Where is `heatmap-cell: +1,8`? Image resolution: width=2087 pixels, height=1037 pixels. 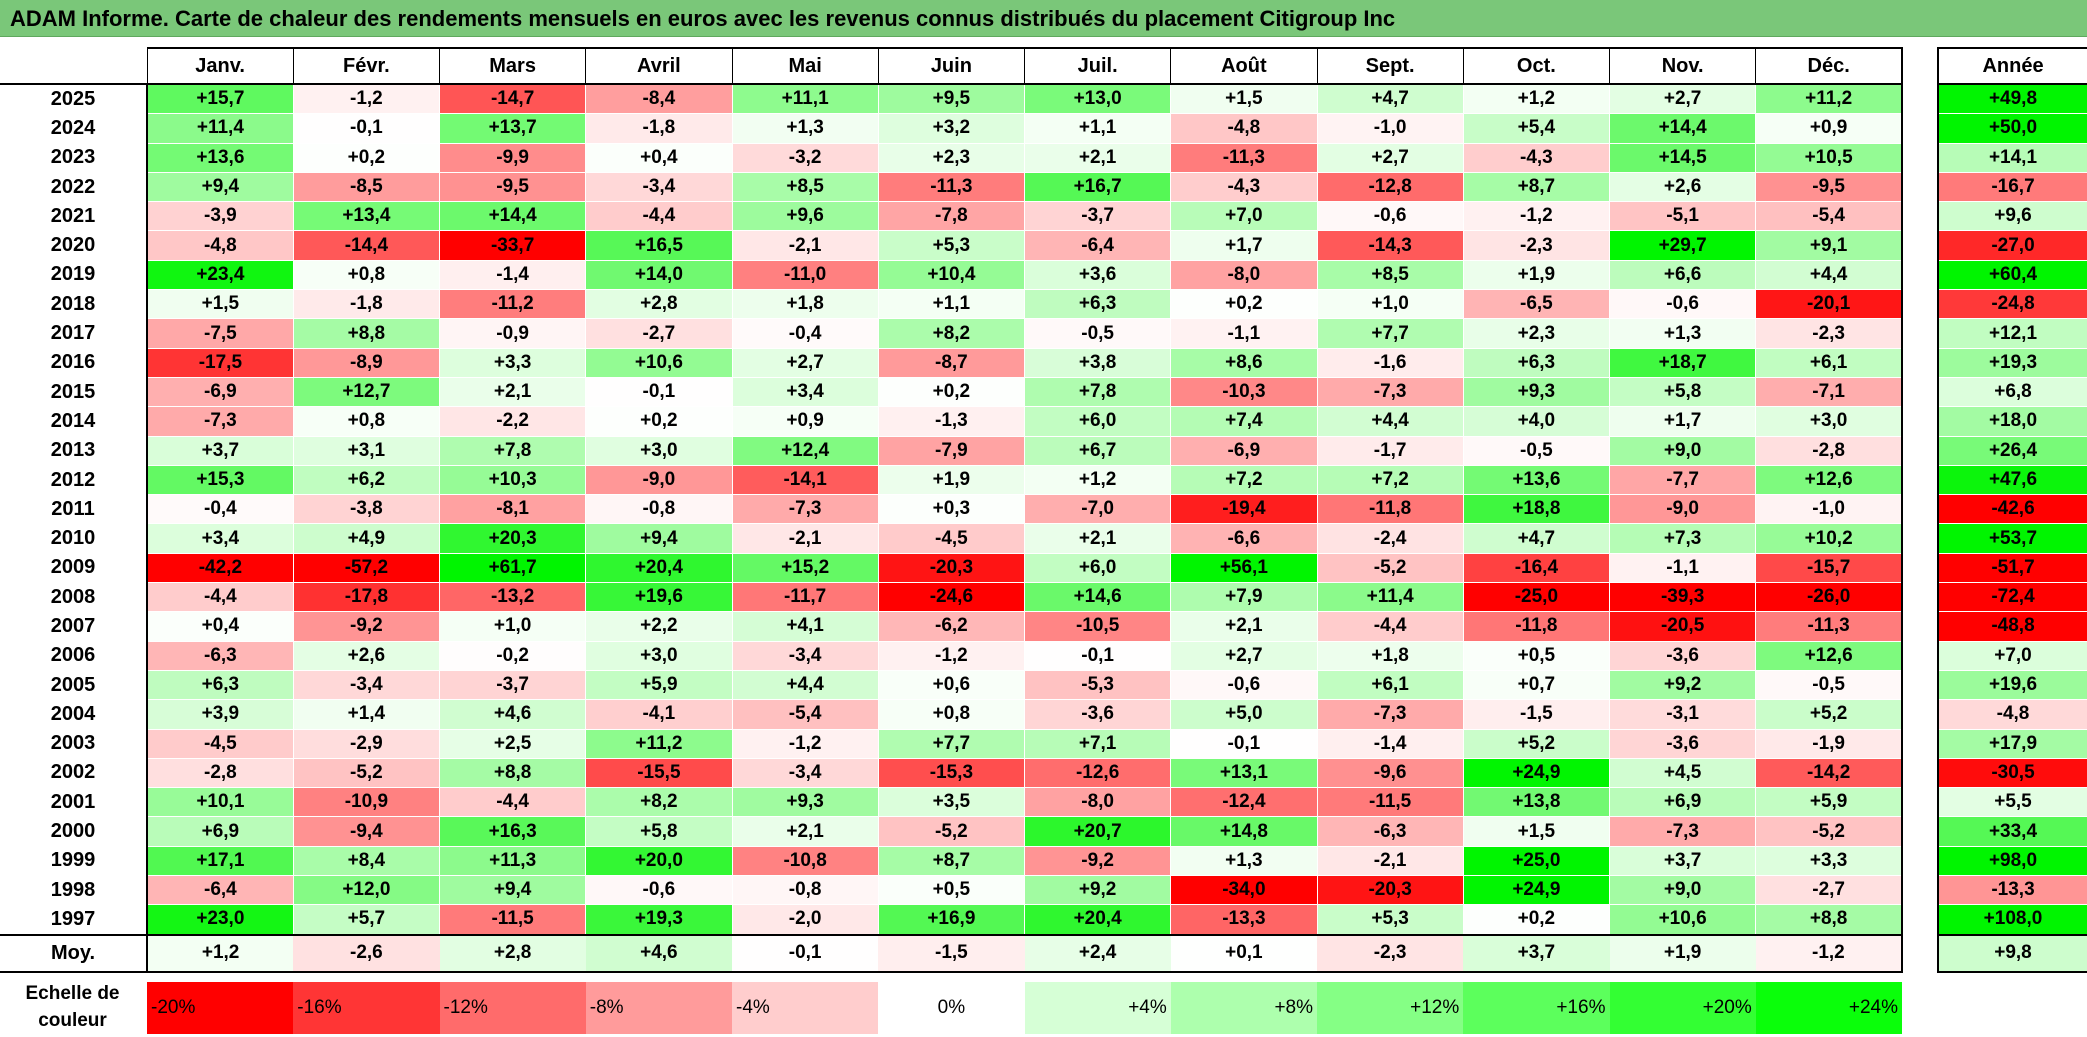 heatmap-cell: +1,8 is located at coordinates (1390, 655).